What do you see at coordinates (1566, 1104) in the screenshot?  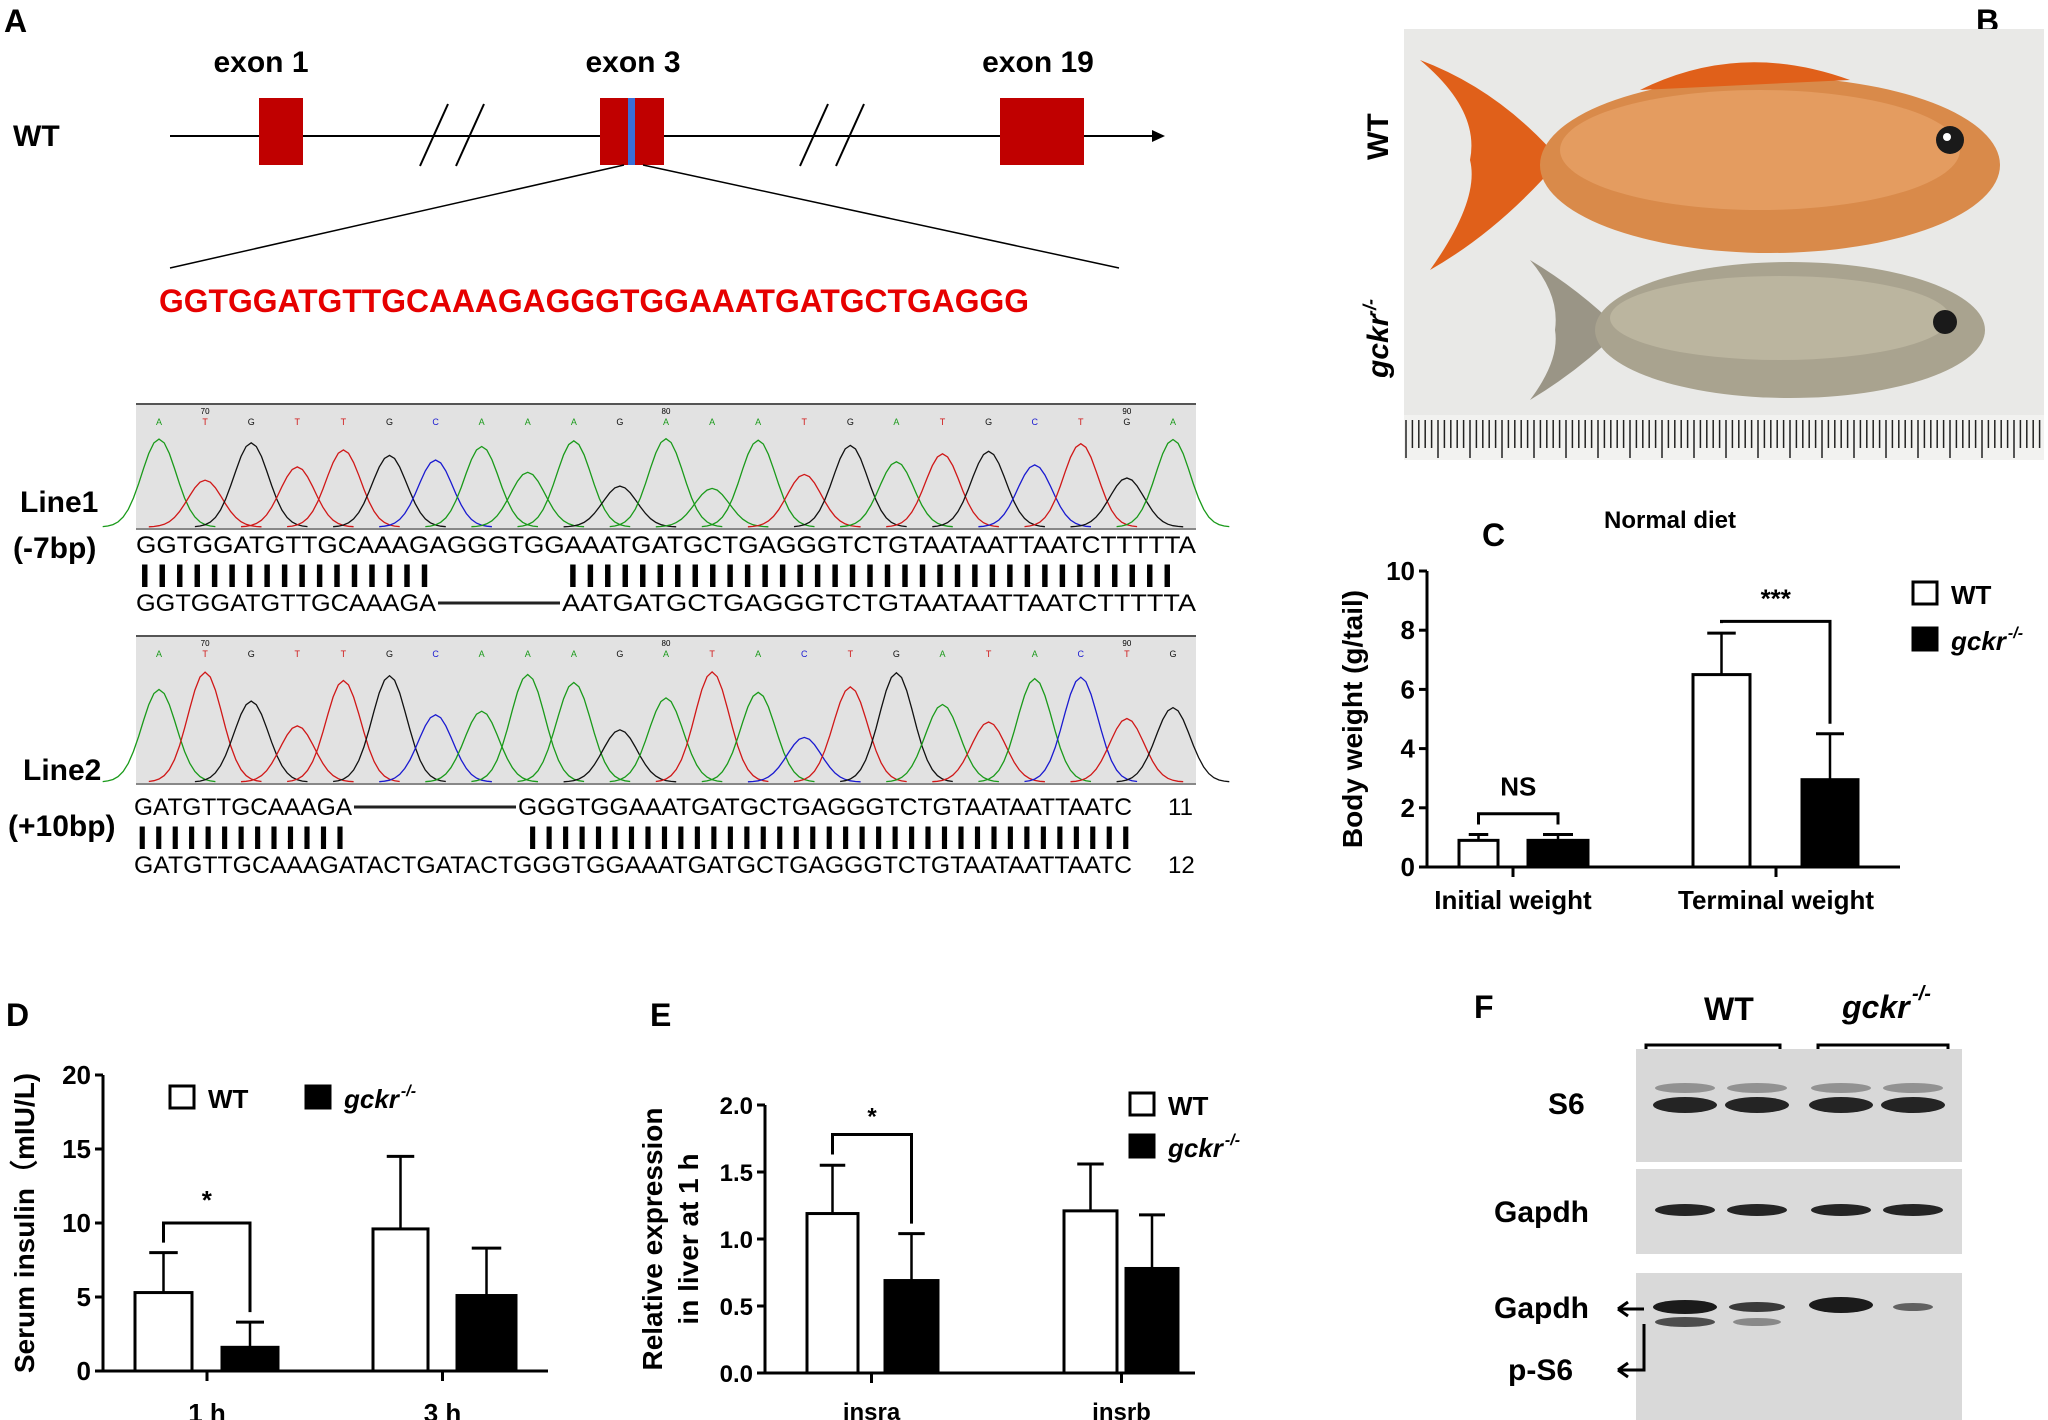 I see `blot-row-label-s6: S6` at bounding box center [1566, 1104].